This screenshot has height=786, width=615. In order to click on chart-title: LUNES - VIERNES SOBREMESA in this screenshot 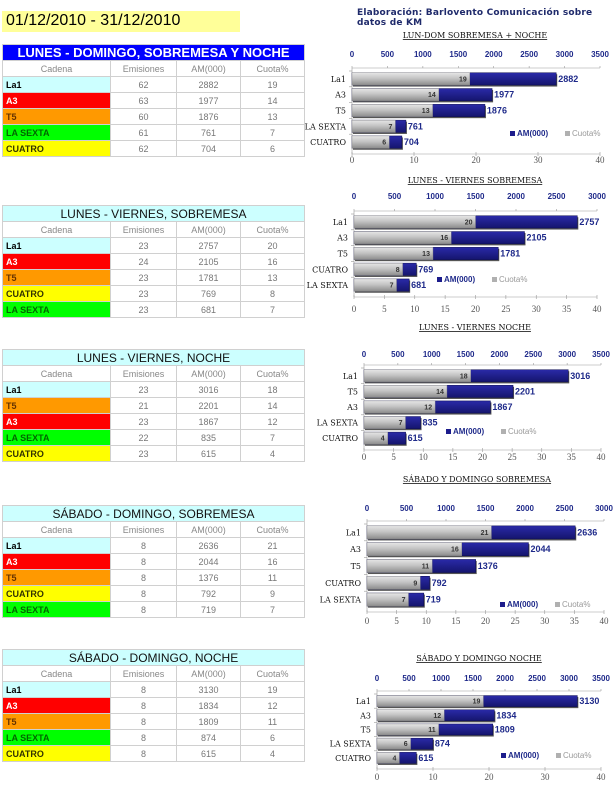, I will do `click(475, 180)`.